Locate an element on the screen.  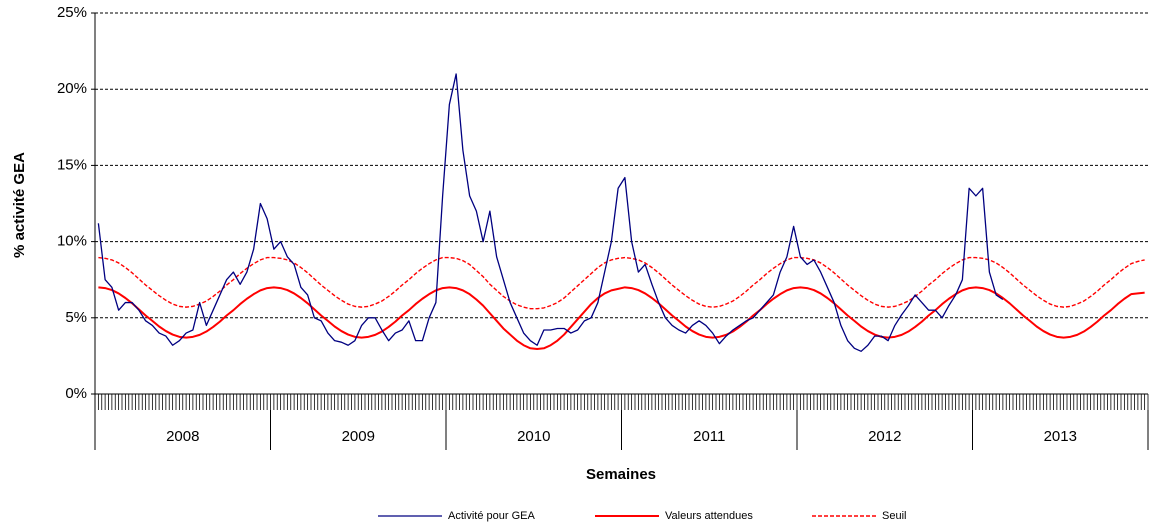
legend-label: Seuil is located at coordinates (894, 516).